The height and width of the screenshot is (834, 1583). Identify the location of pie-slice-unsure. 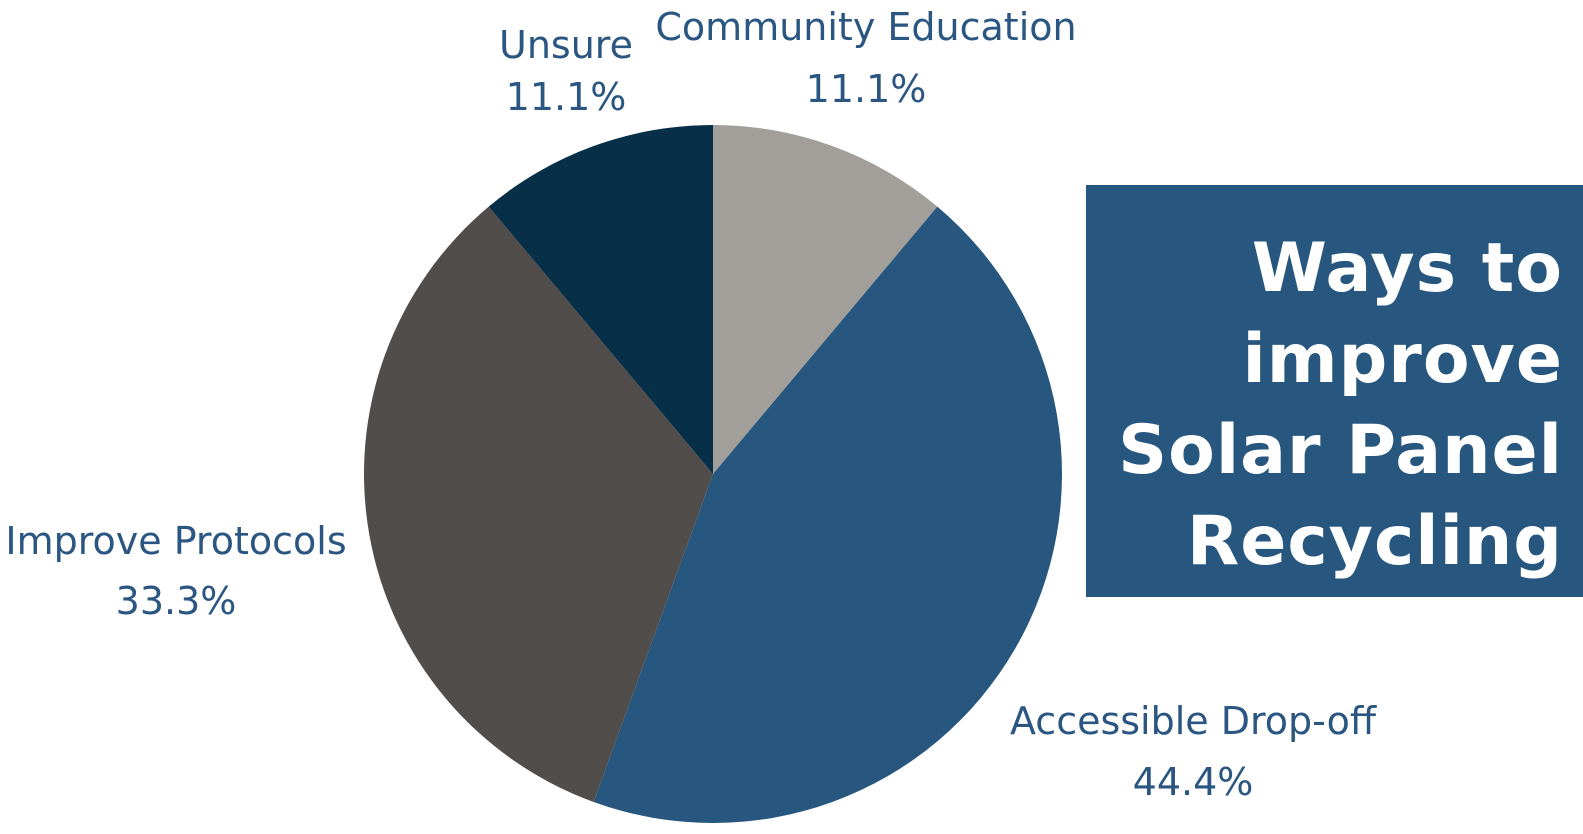
(600, 299).